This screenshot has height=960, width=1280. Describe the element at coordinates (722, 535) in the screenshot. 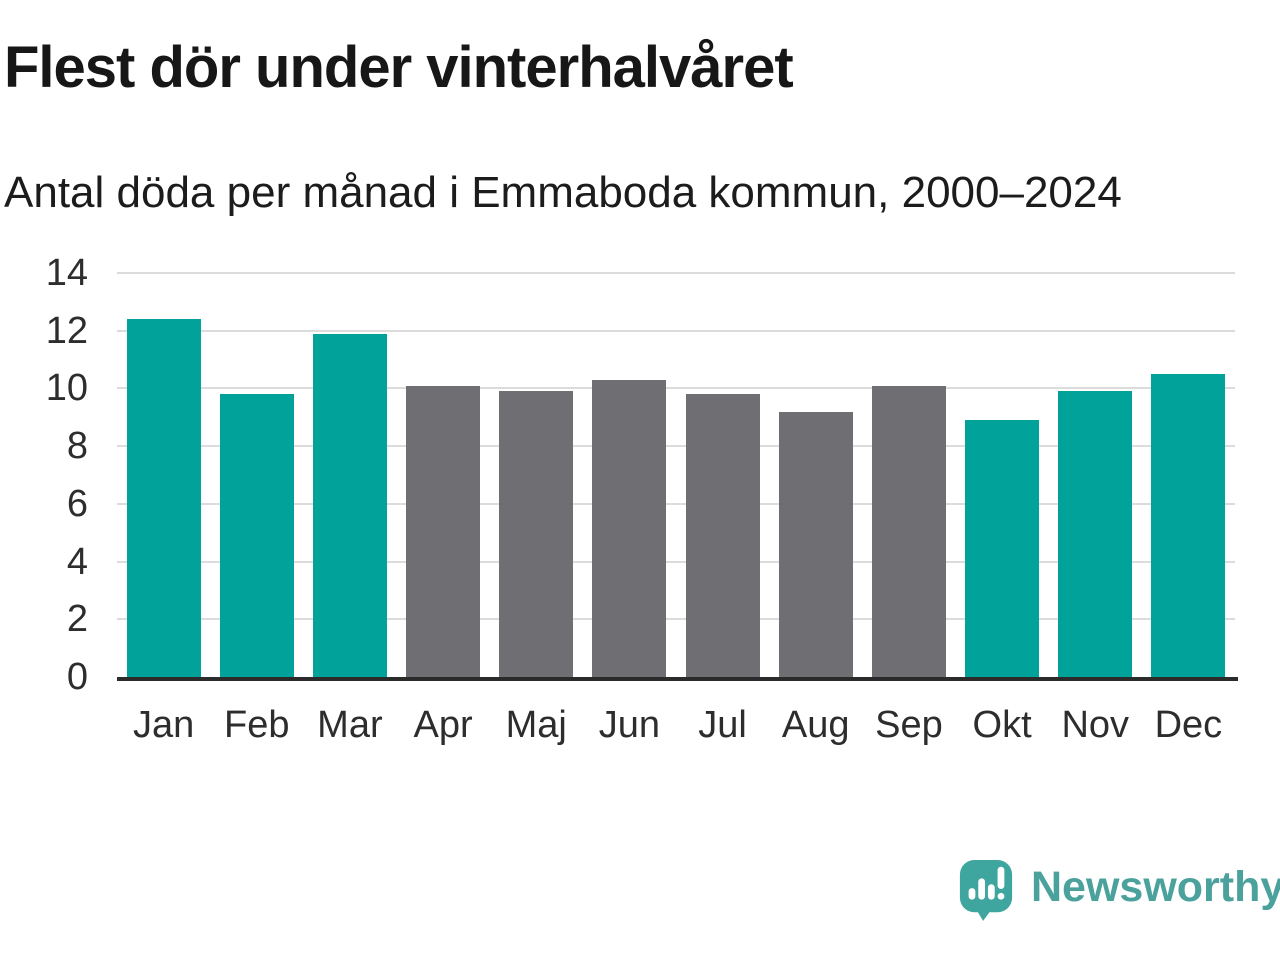

I see `bar-jul` at that location.